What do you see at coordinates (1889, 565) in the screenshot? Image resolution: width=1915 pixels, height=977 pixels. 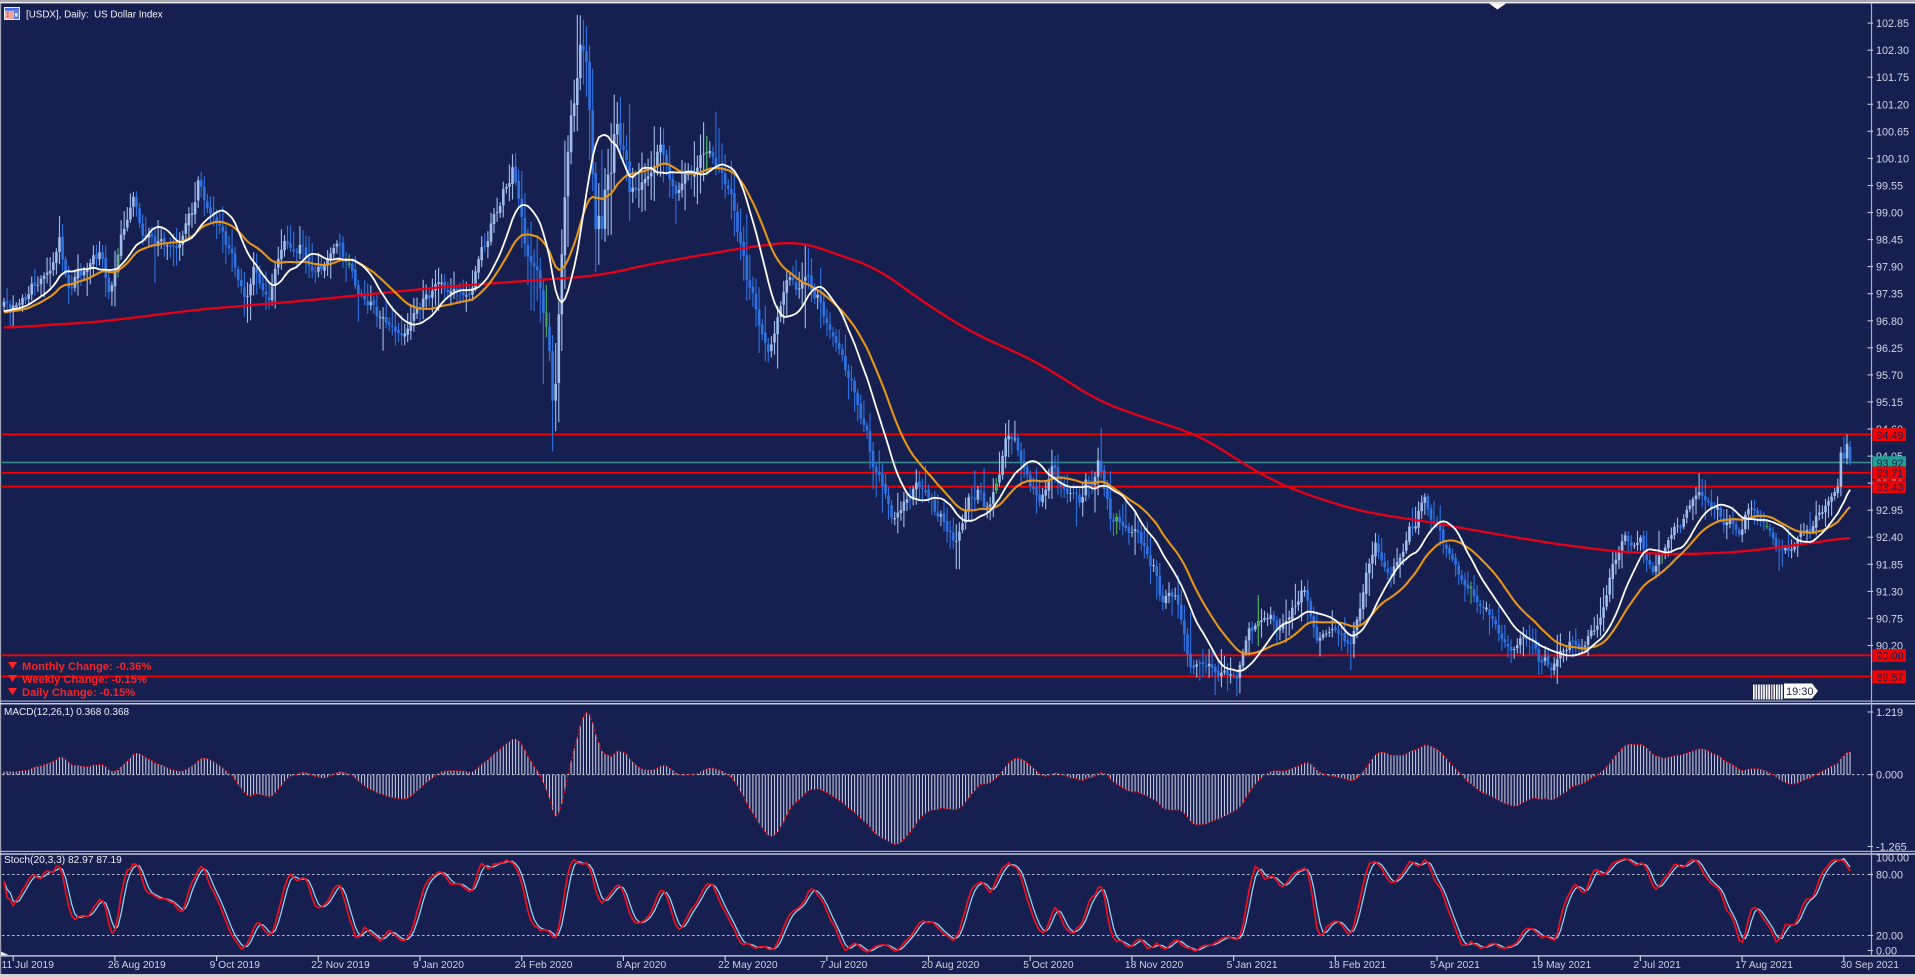 I see `svg-text: 91.85` at bounding box center [1889, 565].